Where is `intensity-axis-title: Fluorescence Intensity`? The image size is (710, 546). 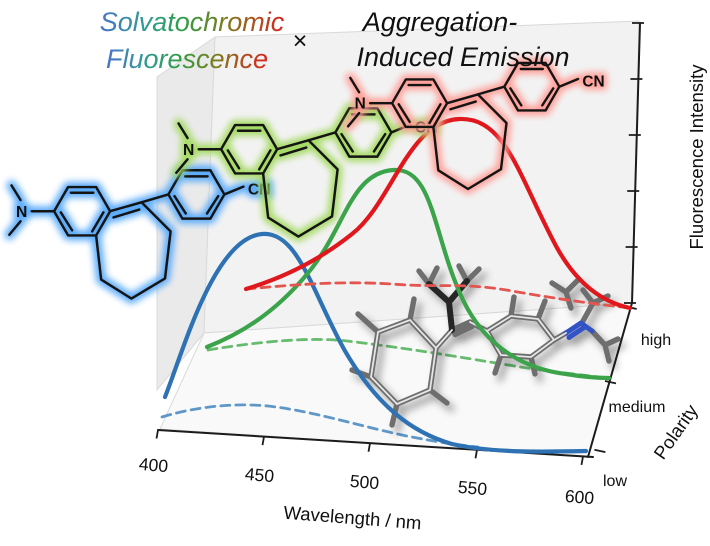
intensity-axis-title: Fluorescence Intensity is located at coordinates (696, 157).